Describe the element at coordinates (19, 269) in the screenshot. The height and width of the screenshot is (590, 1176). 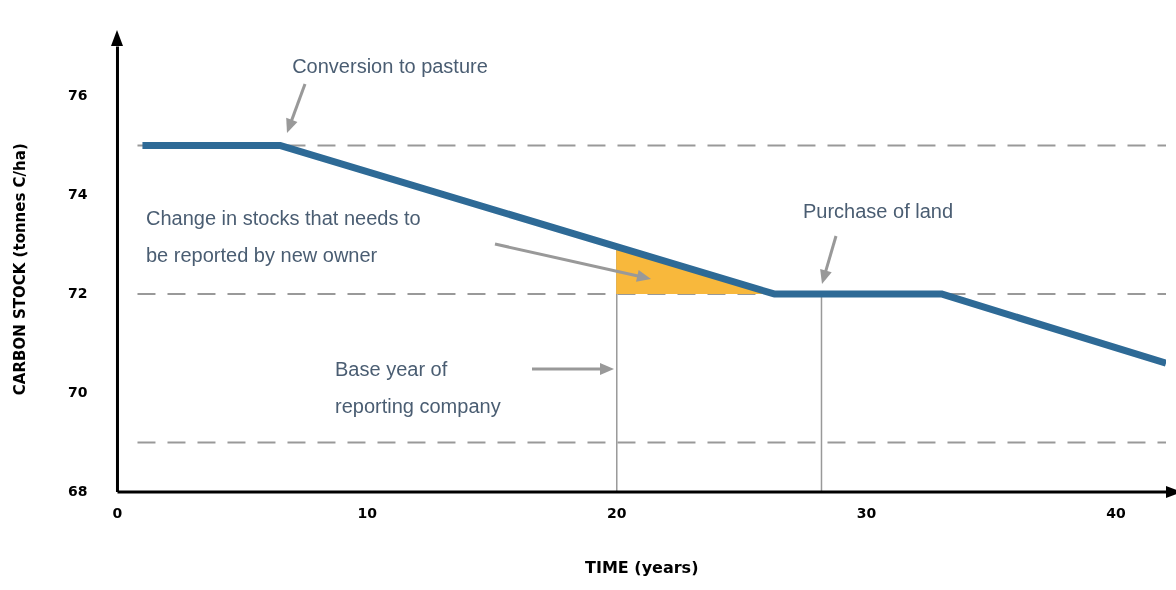
I see `y-axis-title: CARBON STOCK (tonnes C/ha)` at that location.